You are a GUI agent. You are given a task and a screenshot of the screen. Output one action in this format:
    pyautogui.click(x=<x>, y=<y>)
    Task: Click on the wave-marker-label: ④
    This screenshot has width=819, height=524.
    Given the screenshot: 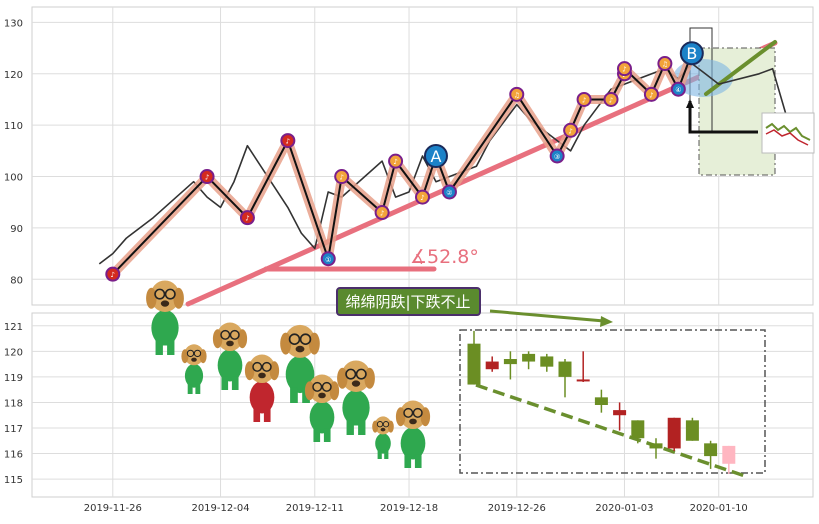 What is the action you would take?
    pyautogui.click(x=678, y=90)
    